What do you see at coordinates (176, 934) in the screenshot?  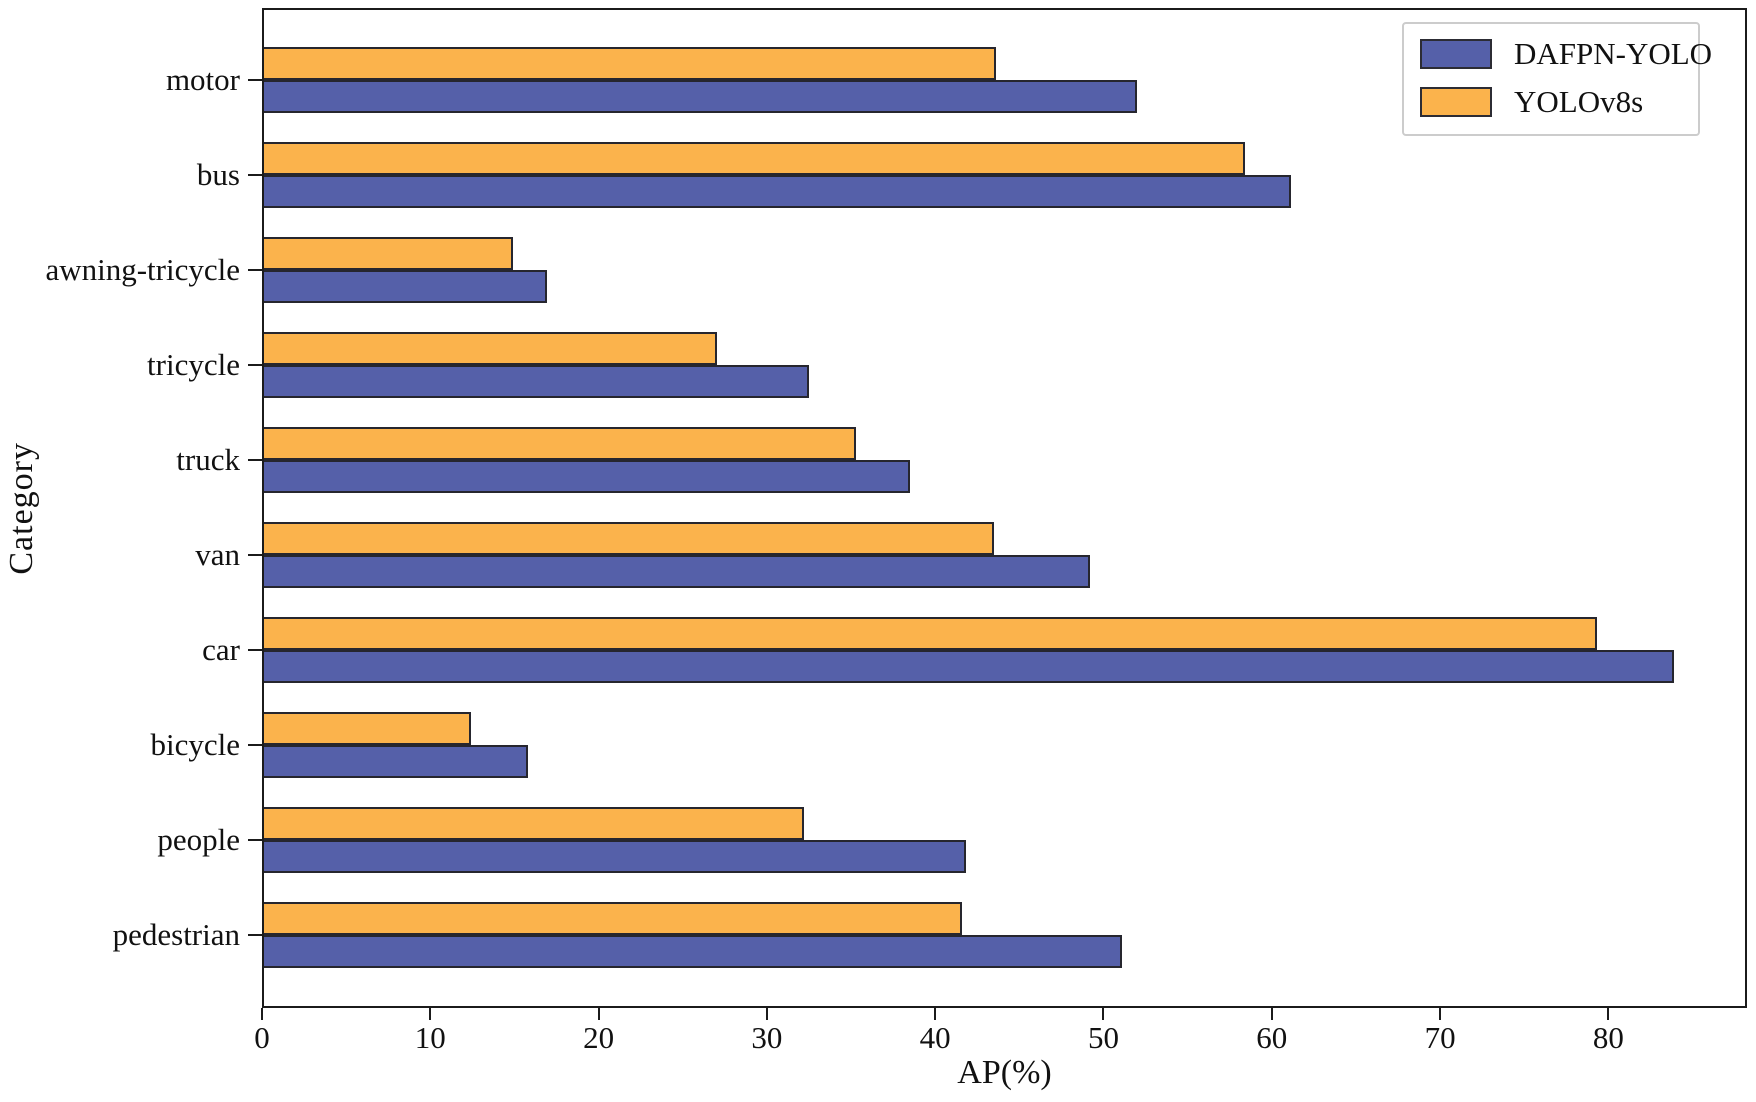 I see `category-label-pedestrian: pedestrian` at bounding box center [176, 934].